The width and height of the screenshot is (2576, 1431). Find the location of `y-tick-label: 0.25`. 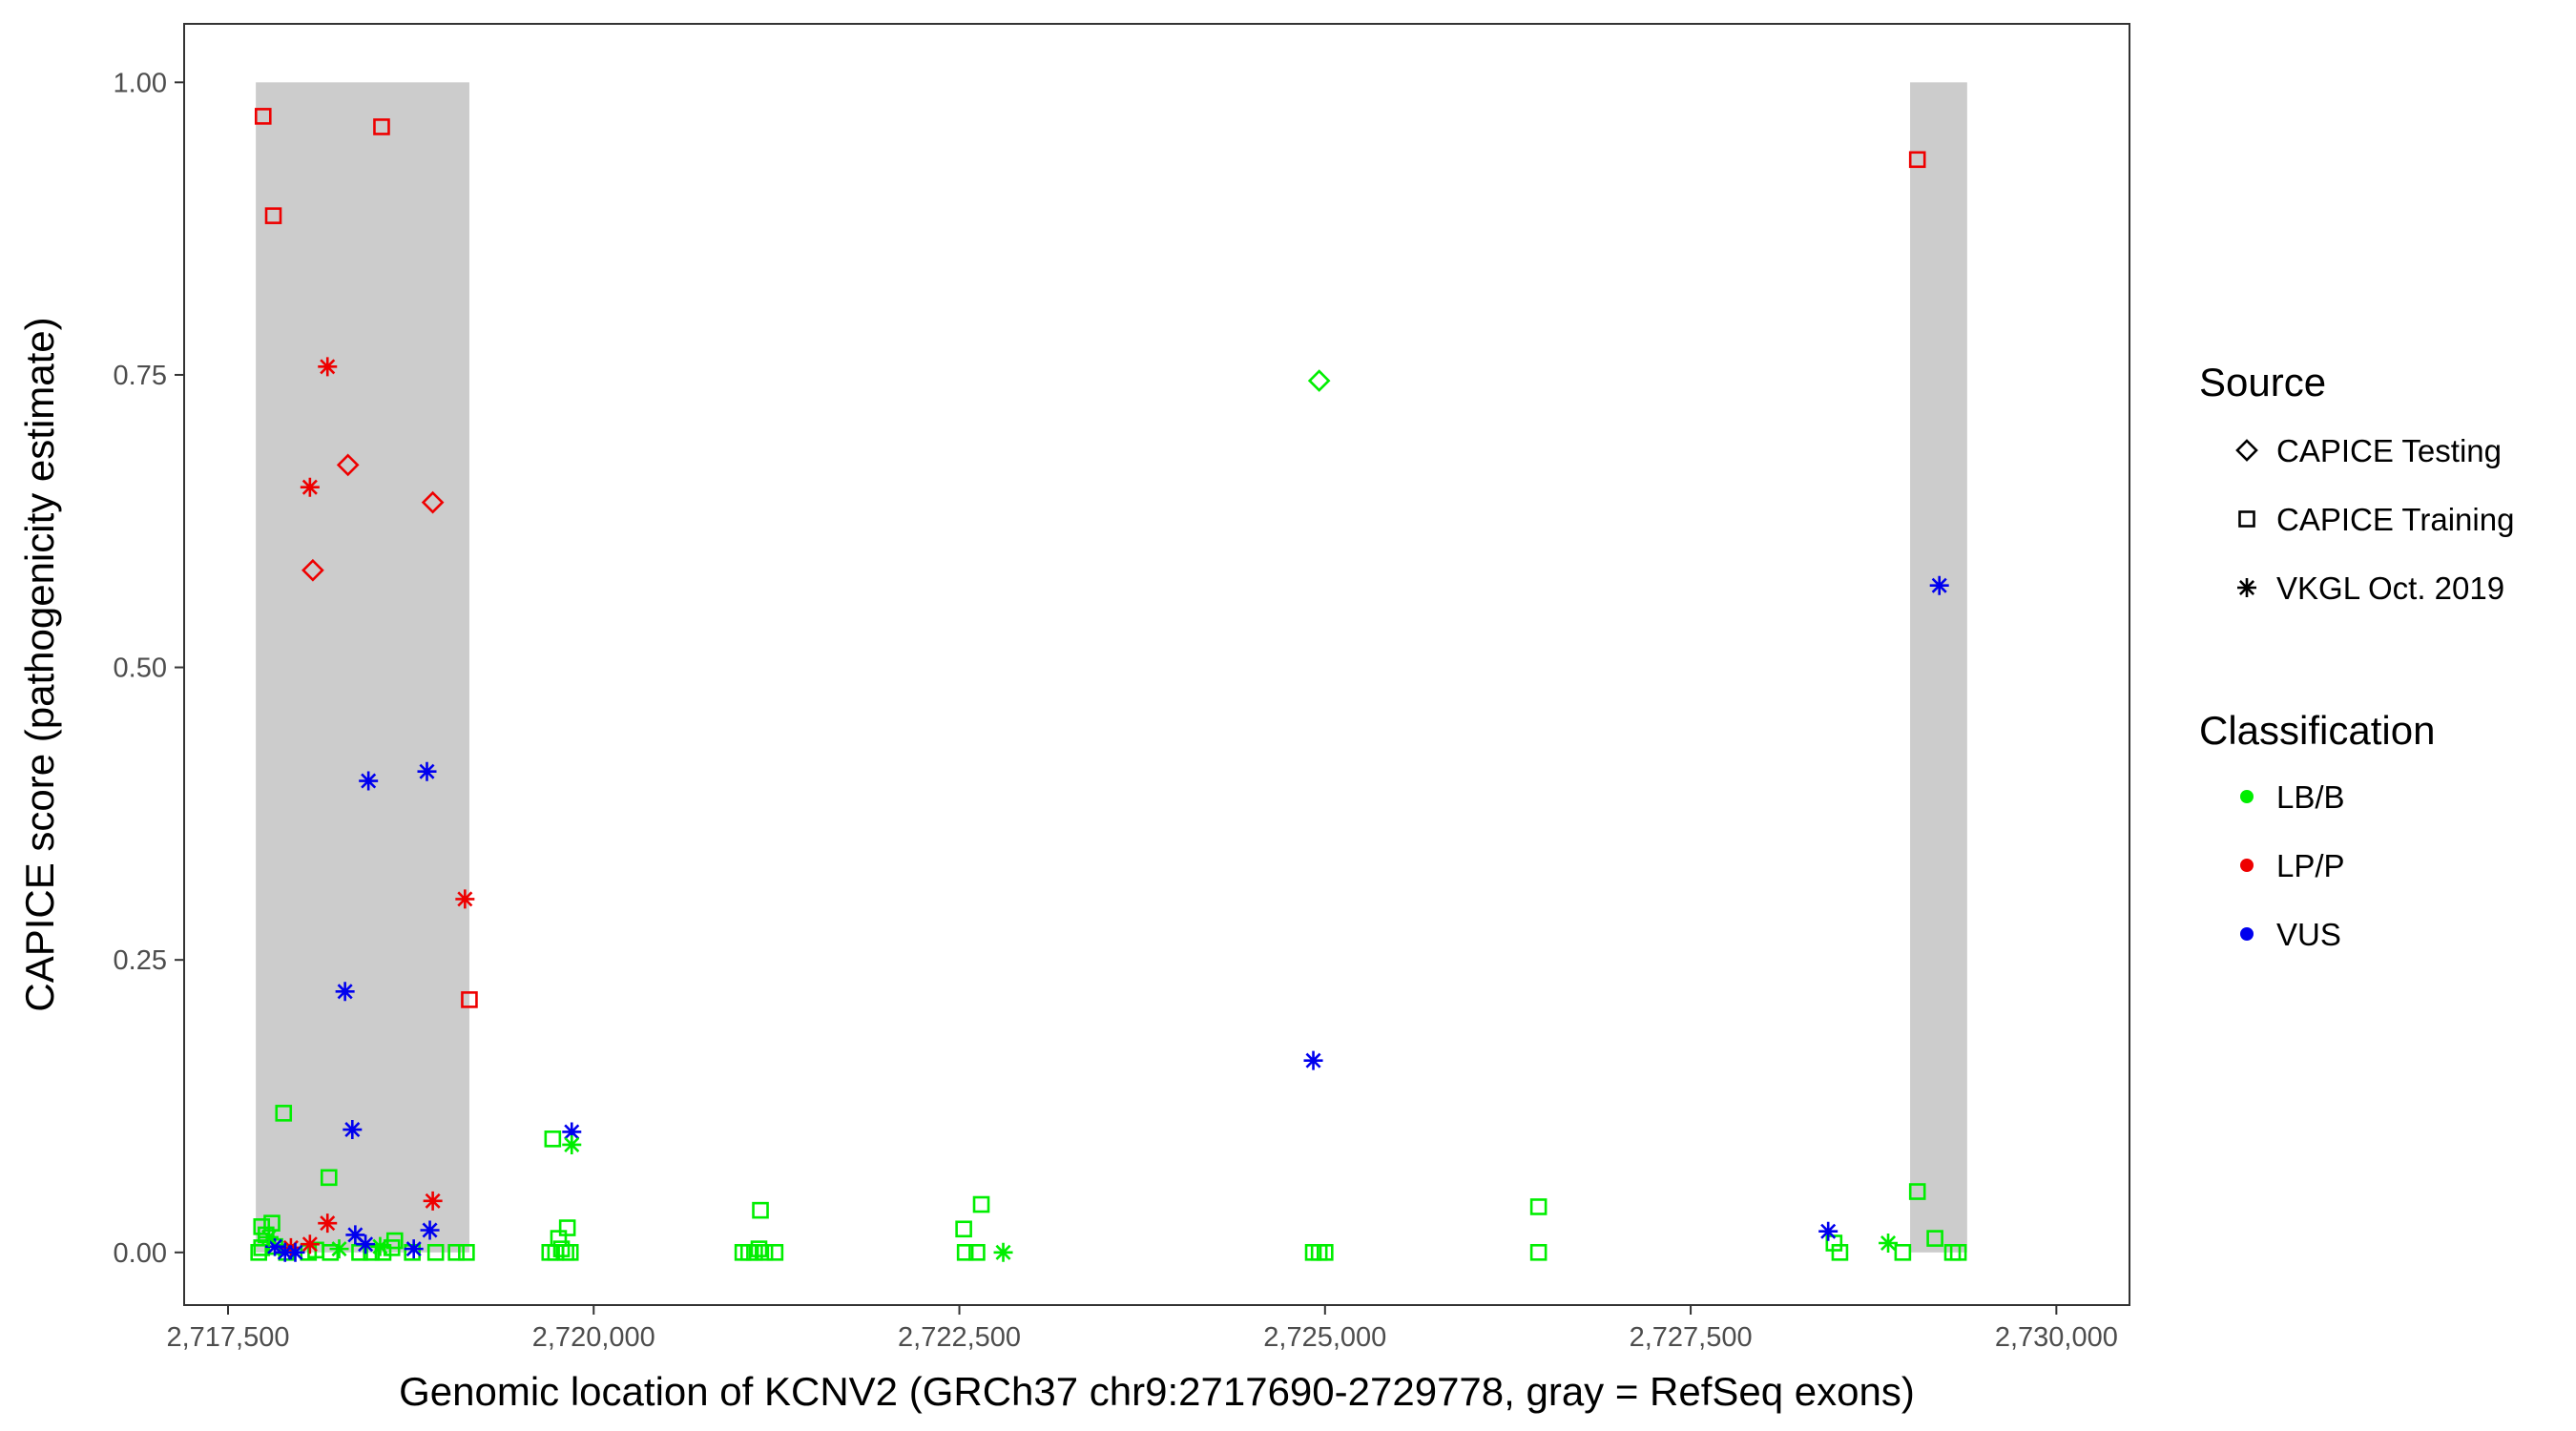

y-tick-label: 0.25 is located at coordinates (140, 961).